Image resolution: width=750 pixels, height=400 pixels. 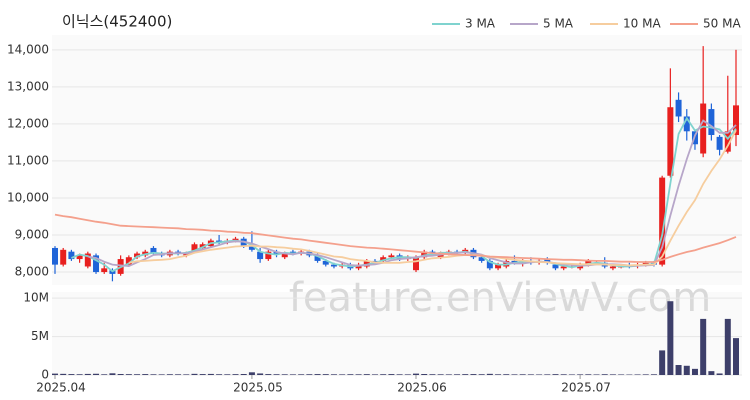 I want to click on x-tick-label: 2025.05, so click(x=258, y=388).